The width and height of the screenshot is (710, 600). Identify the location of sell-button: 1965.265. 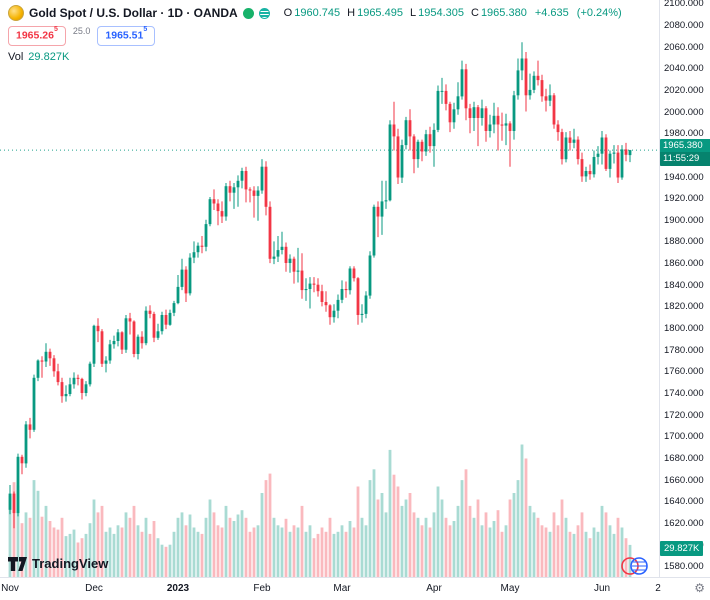
(37, 36).